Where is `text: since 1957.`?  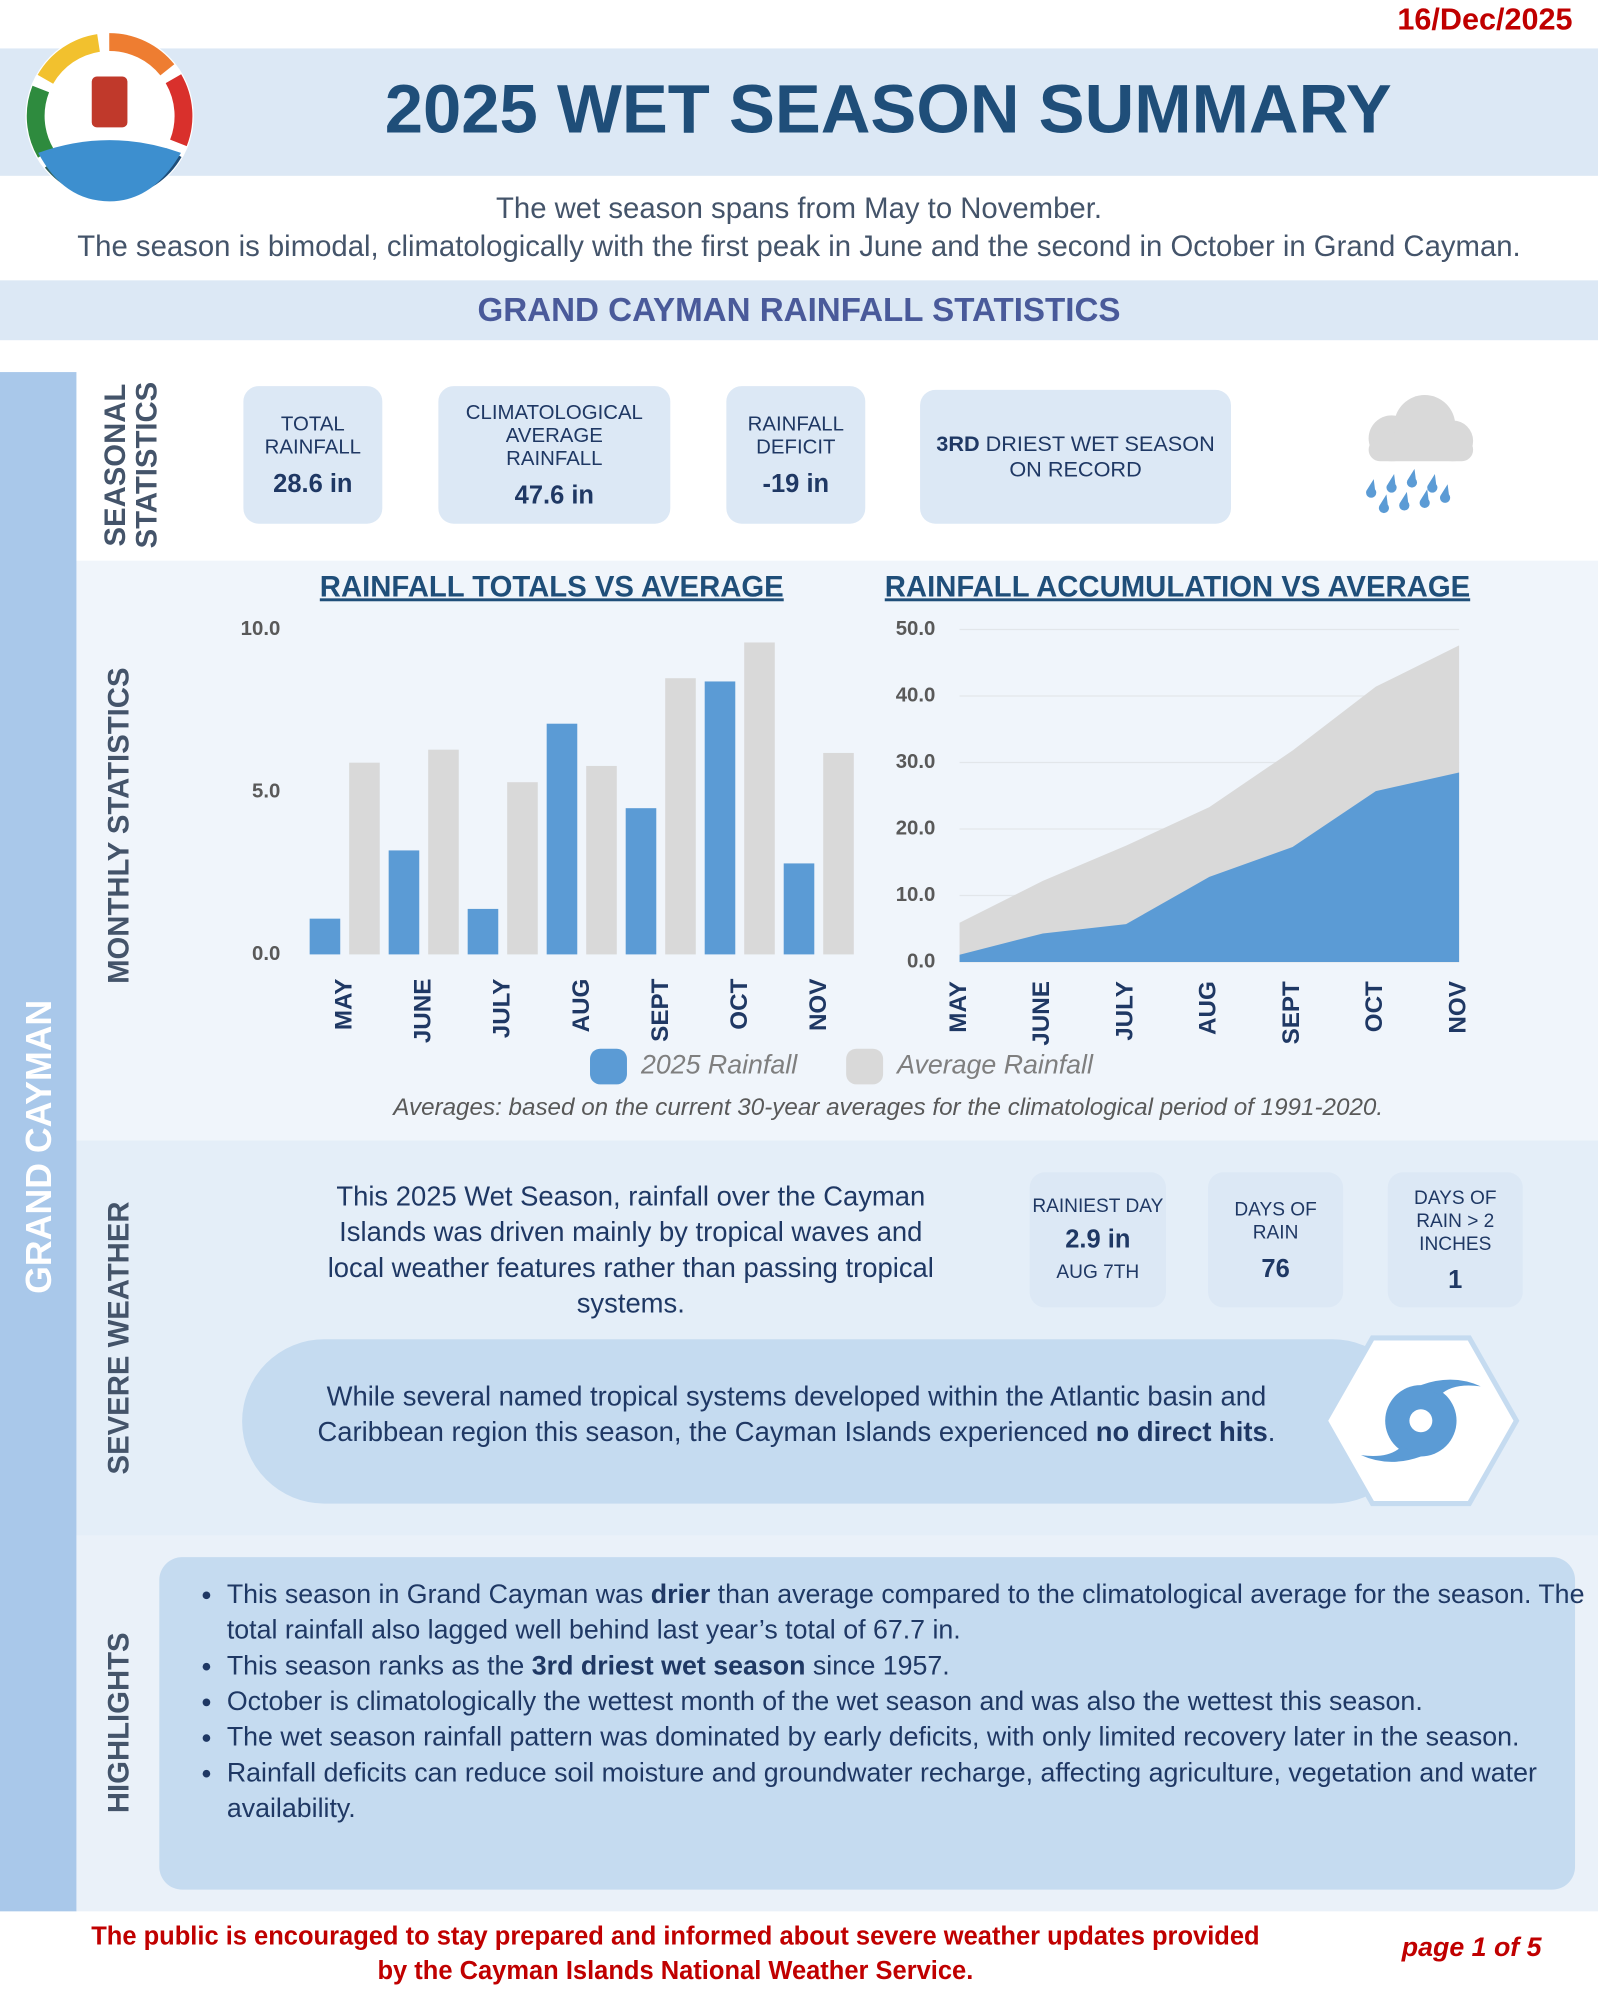
text: since 1957. is located at coordinates (877, 1666).